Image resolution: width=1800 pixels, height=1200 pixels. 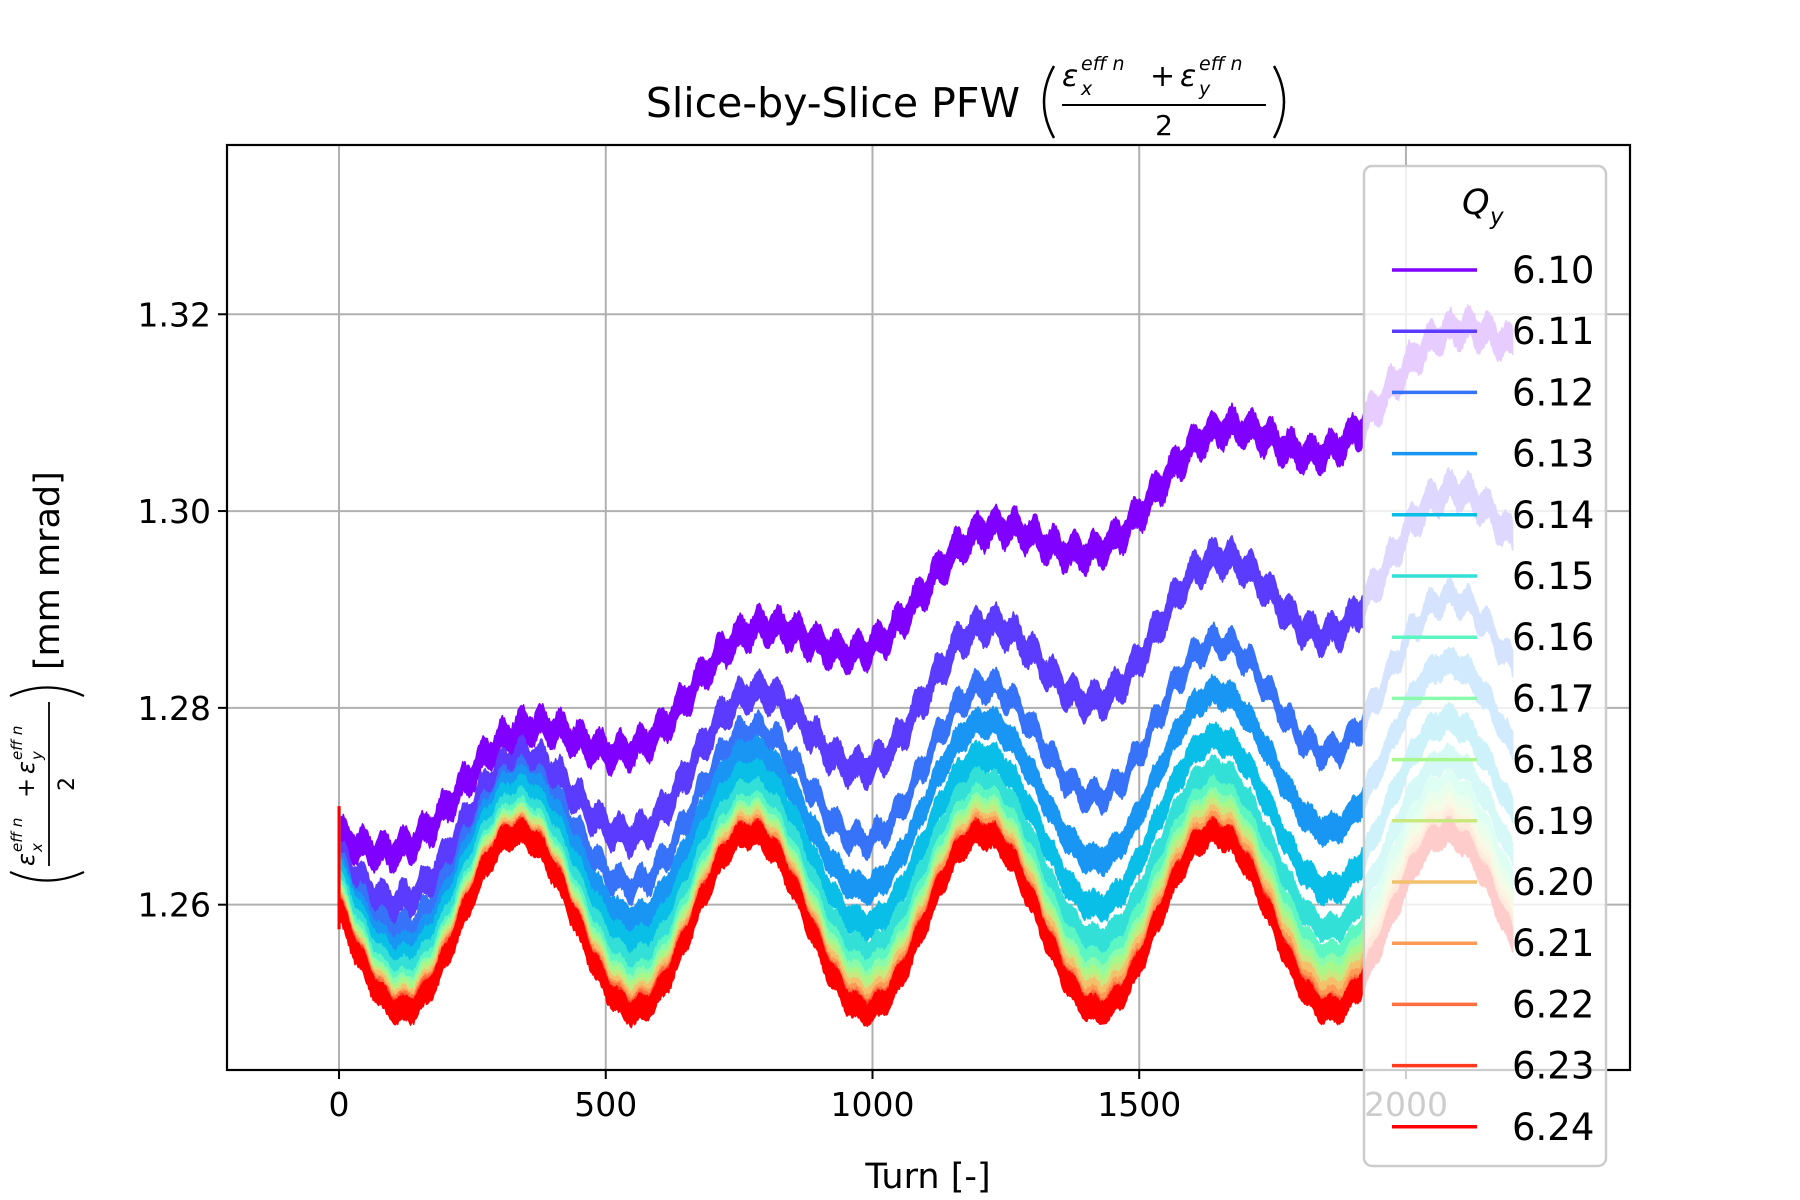 I want to click on legend-title-sub: y, so click(x=1496, y=217).